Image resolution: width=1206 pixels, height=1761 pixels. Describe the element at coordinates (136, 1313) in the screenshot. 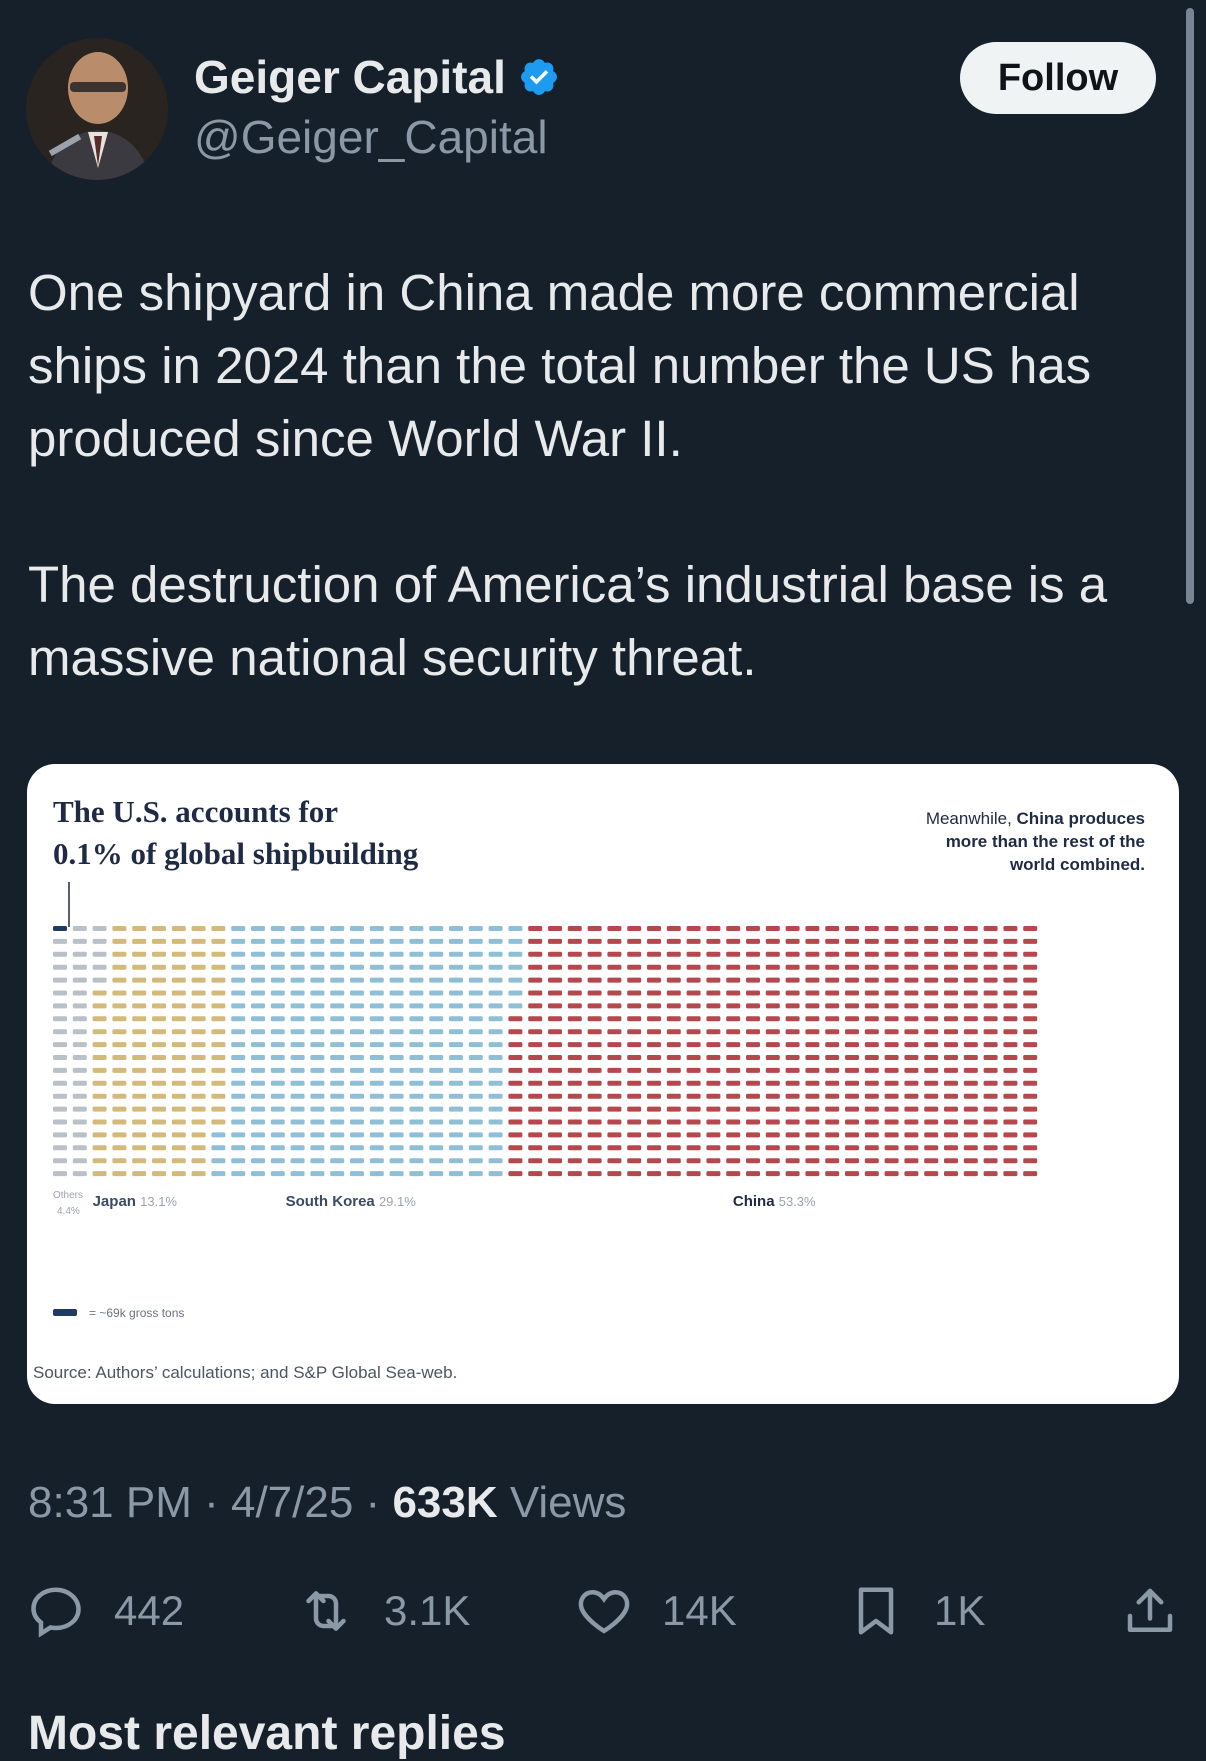

I see `legend-text: = ~69k gross tons` at that location.